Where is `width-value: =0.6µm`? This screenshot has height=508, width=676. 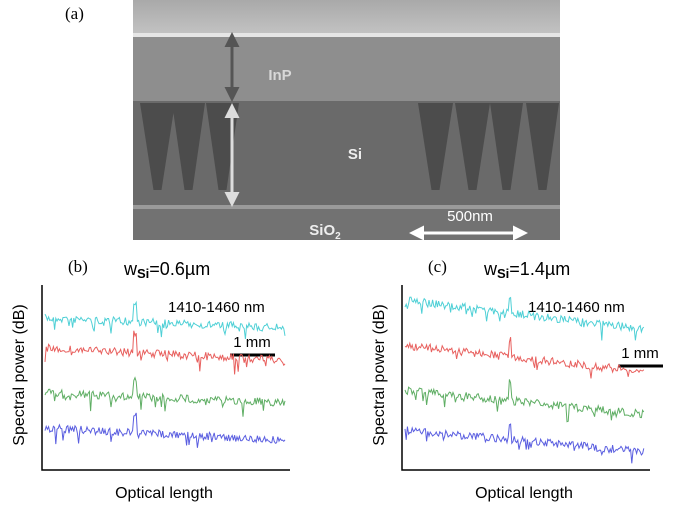 width-value: =0.6µm is located at coordinates (179, 269).